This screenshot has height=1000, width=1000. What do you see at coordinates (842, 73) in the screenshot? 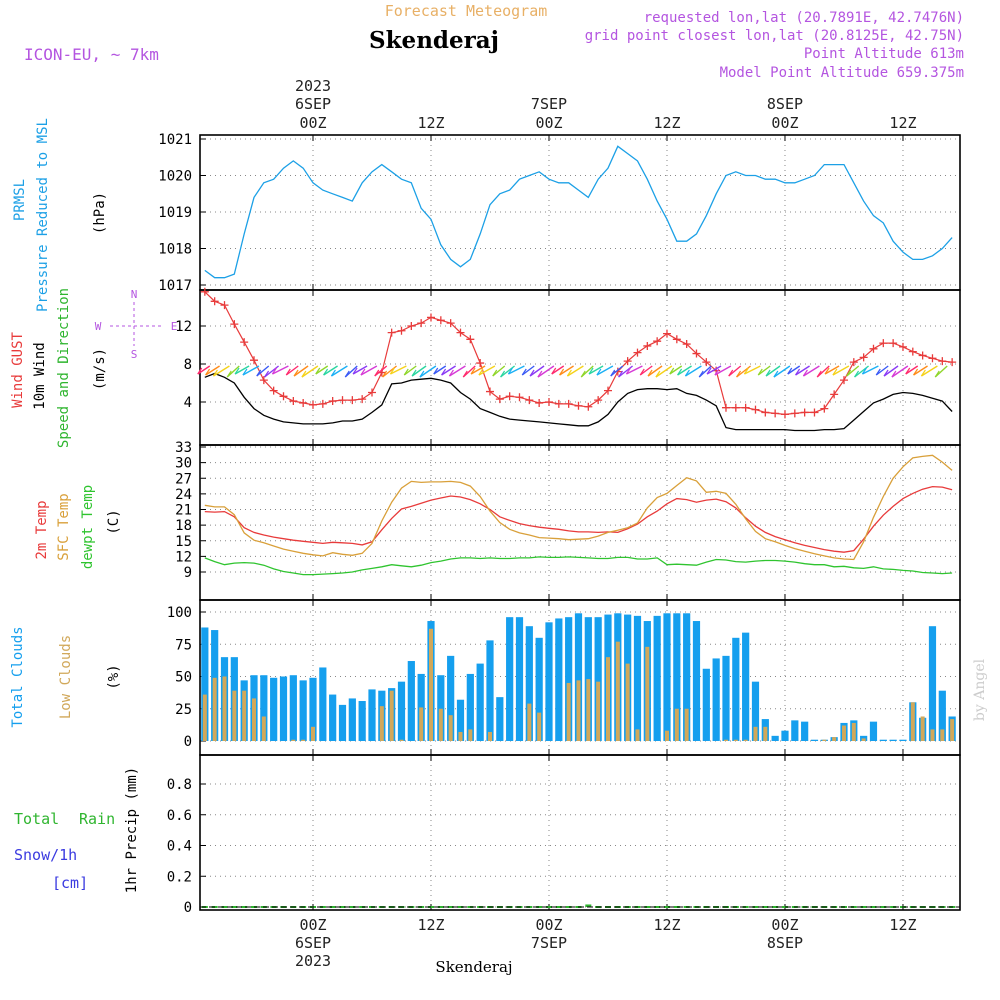
I see `model-altitude: Model Point Altitude 659.375m` at bounding box center [842, 73].